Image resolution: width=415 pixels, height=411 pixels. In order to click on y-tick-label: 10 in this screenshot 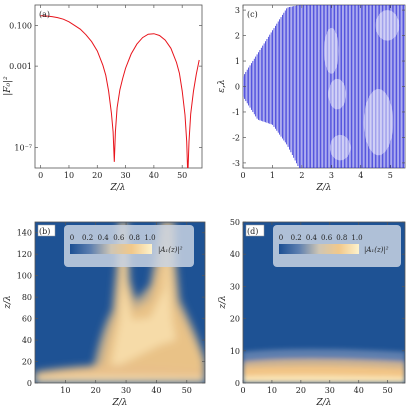, I will do `click(235, 351)`.